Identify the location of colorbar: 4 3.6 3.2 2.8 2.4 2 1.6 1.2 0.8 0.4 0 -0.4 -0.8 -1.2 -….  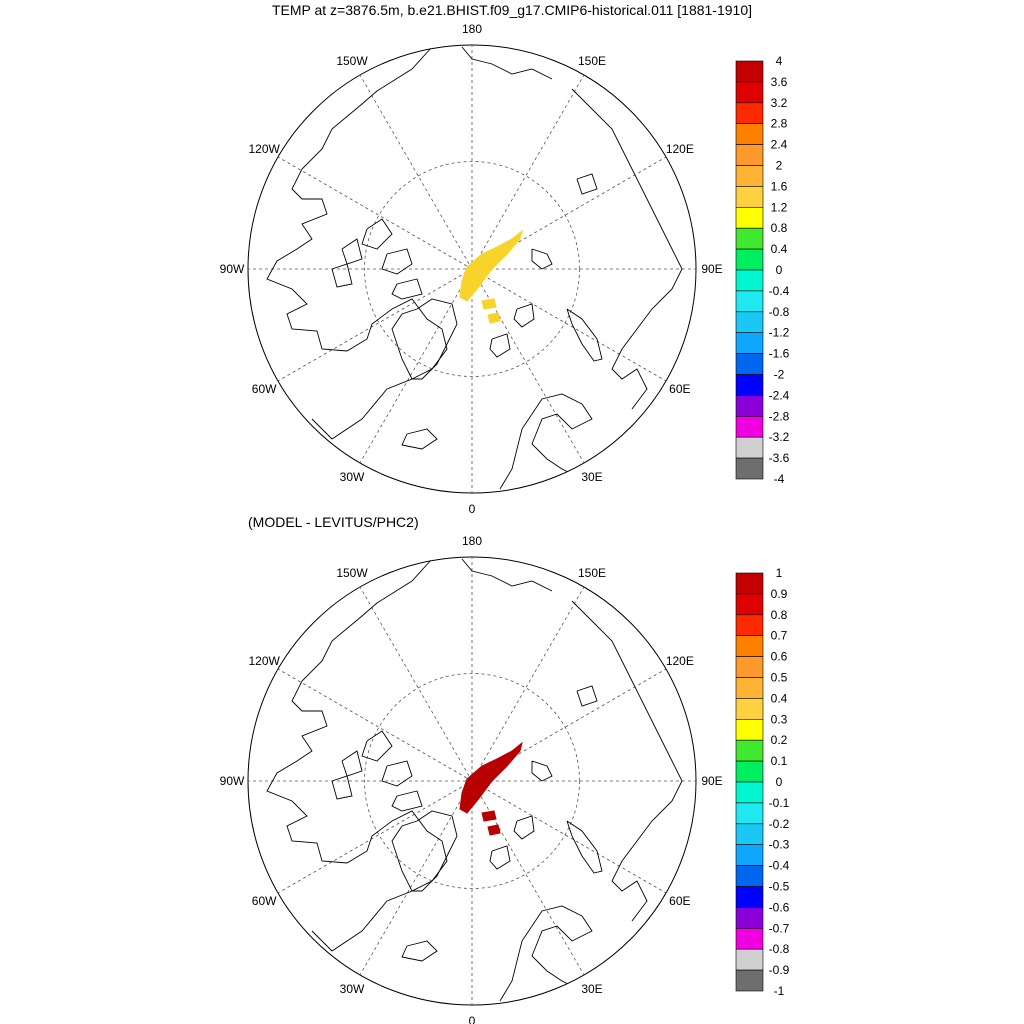
(762, 270).